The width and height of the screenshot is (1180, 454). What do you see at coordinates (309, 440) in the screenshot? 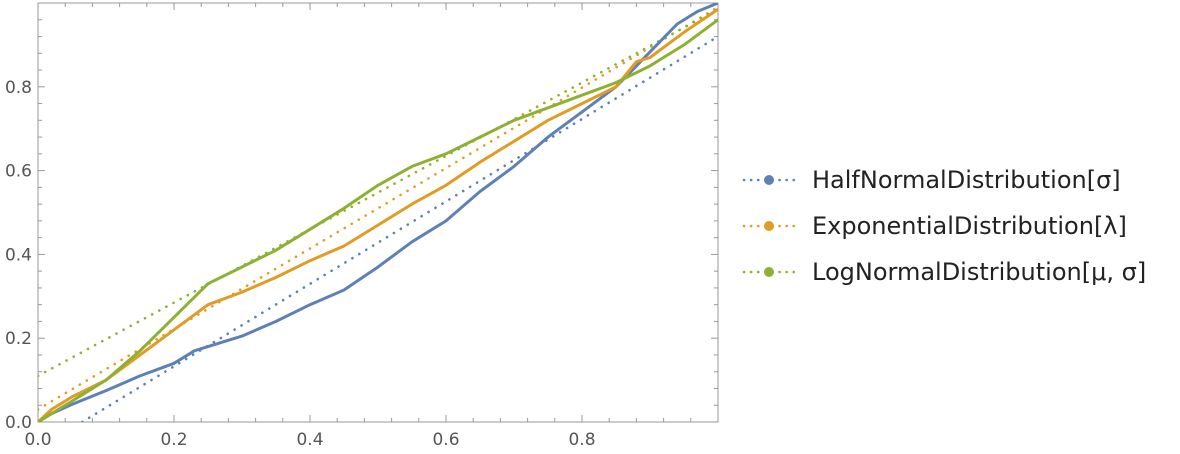
I see `x-tick-label: 0.4` at bounding box center [309, 440].